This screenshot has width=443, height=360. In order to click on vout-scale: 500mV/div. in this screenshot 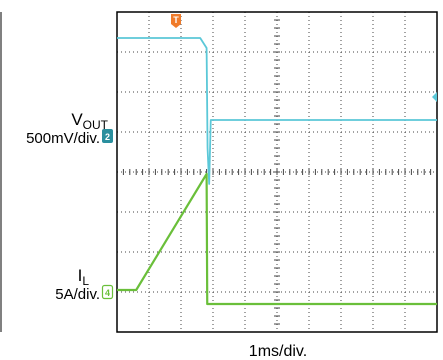, I will do `click(63, 138)`.